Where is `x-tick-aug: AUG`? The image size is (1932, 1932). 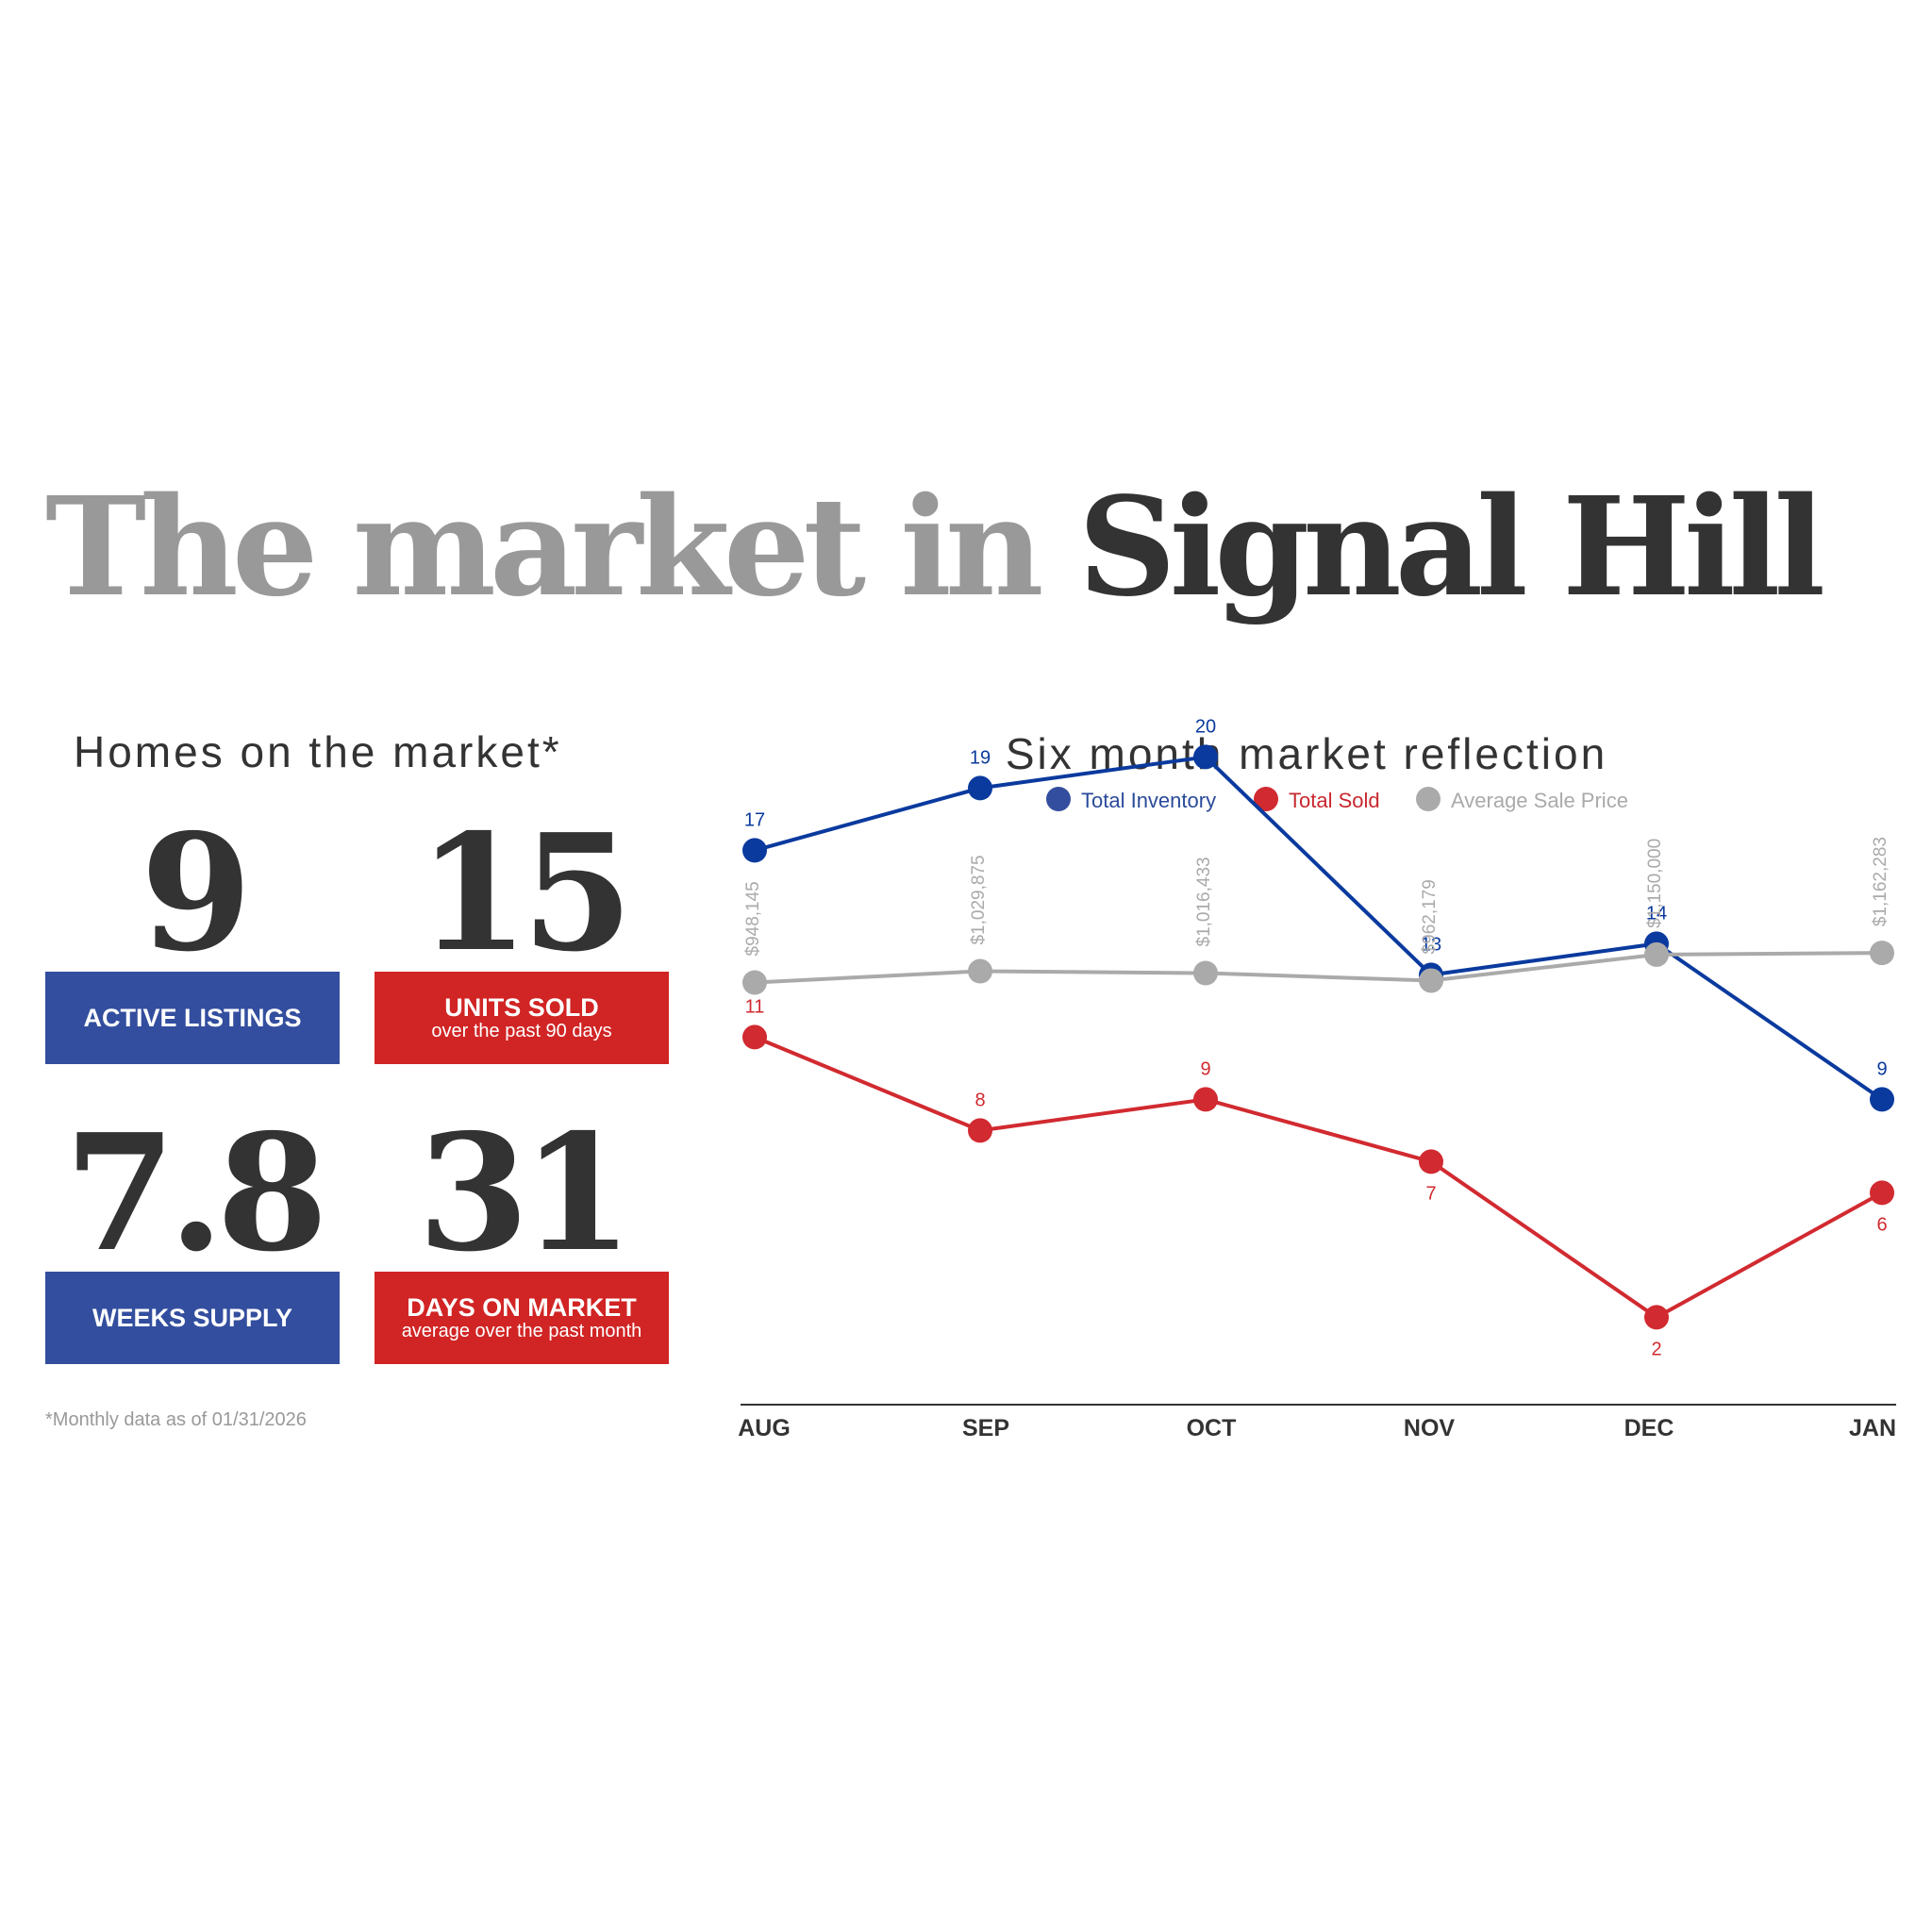 x-tick-aug: AUG is located at coordinates (764, 1428).